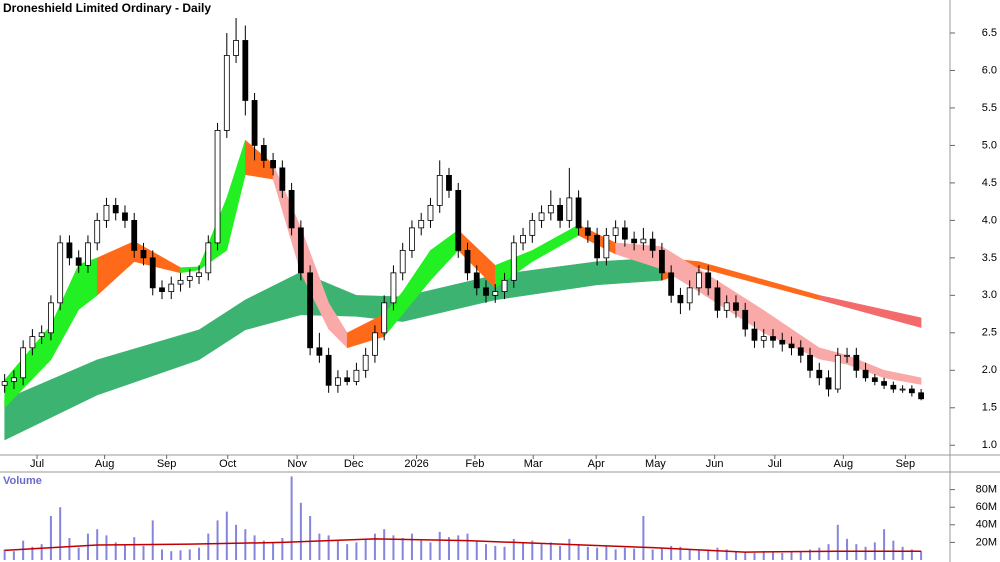 The height and width of the screenshot is (562, 1000). What do you see at coordinates (986, 542) in the screenshot?
I see `y-tick-label: 20M` at bounding box center [986, 542].